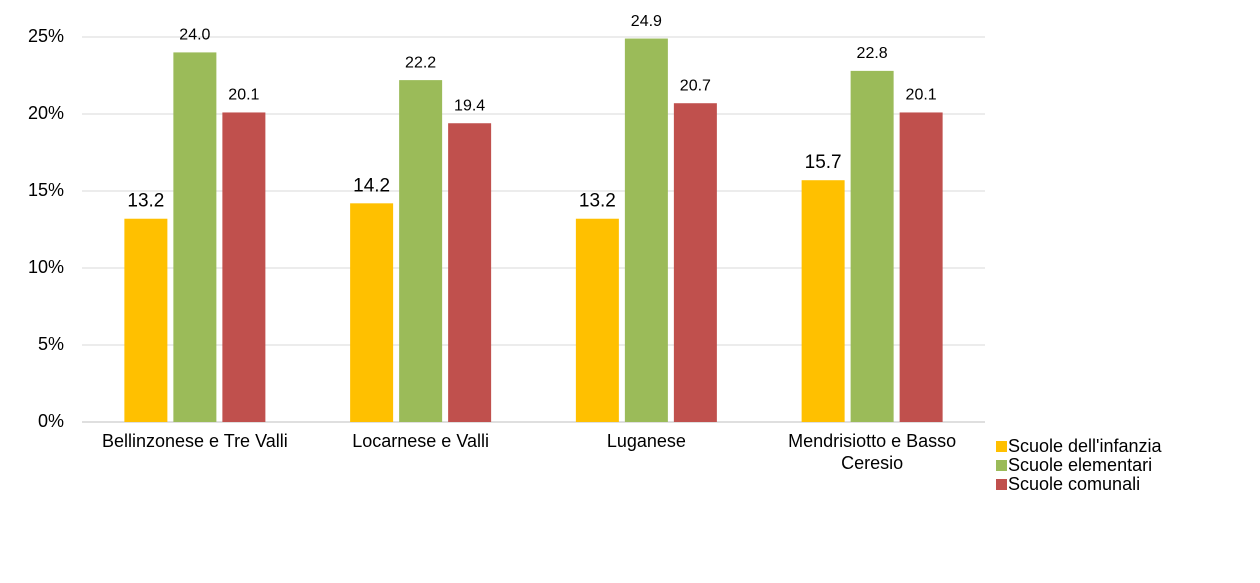 This screenshot has height=583, width=1260. I want to click on legend-label: Scuole dell'infanzia, so click(1085, 446).